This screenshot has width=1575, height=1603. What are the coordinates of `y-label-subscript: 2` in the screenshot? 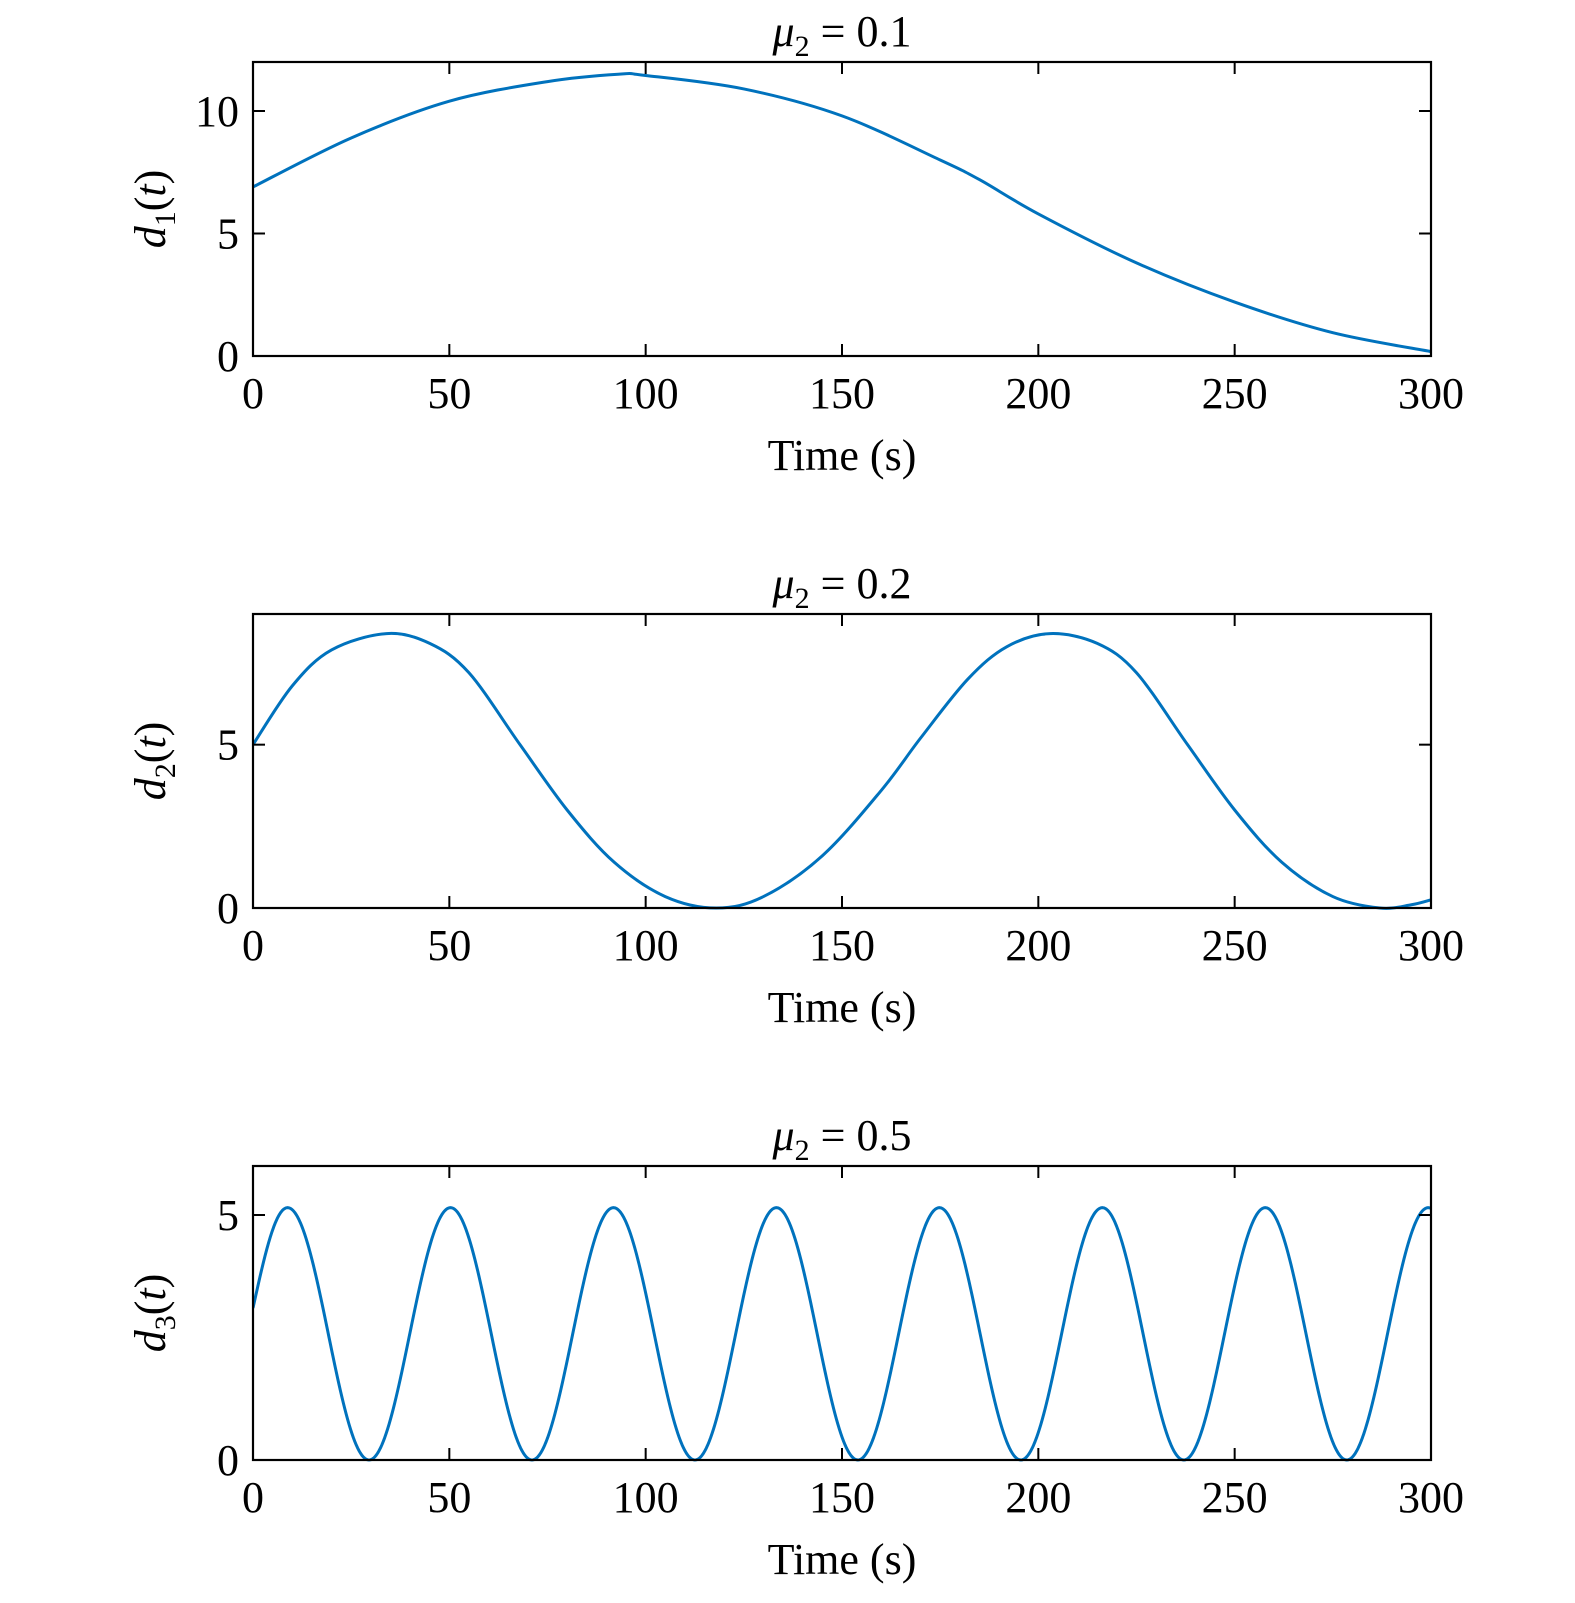 It's located at (165, 770).